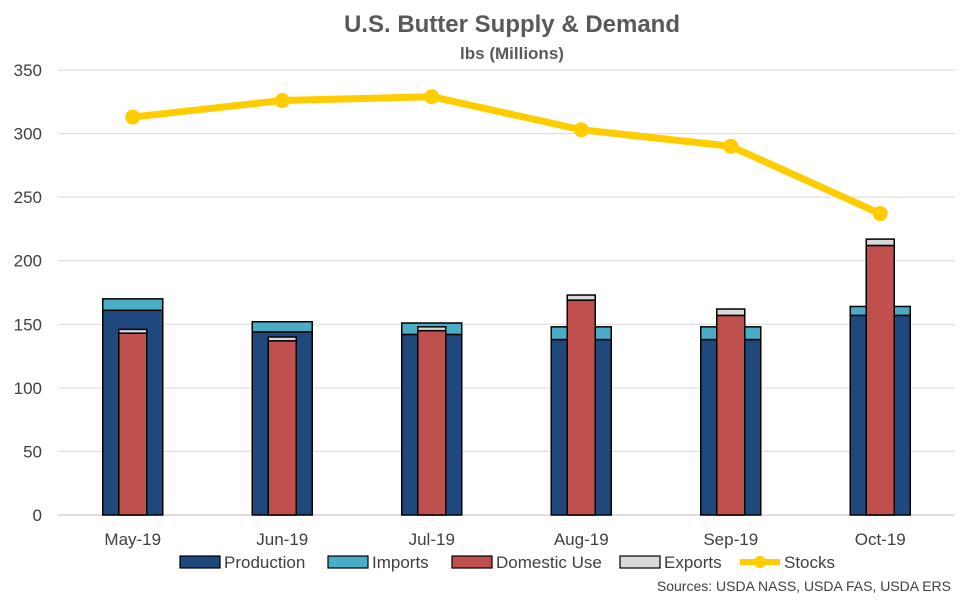 This screenshot has height=601, width=975. What do you see at coordinates (28, 261) in the screenshot?
I see `y-tick-label: 200` at bounding box center [28, 261].